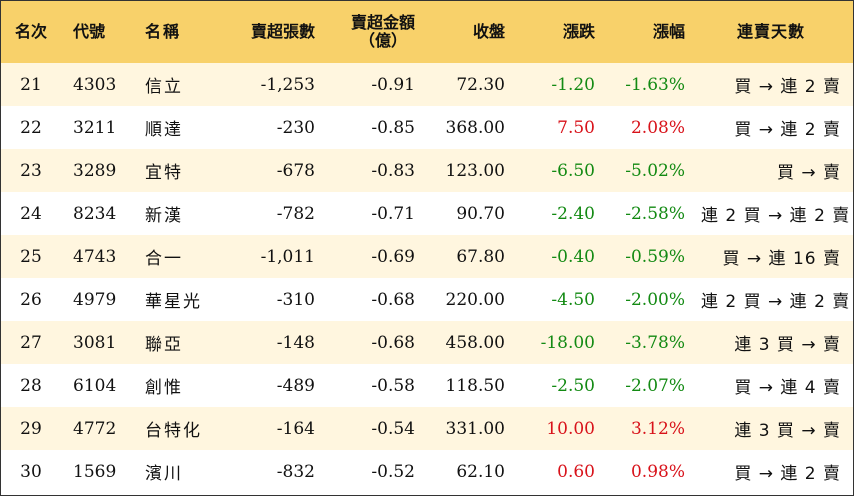 Image resolution: width=854 pixels, height=496 pixels. I want to click on cell-change-pct: 2.08%, so click(657, 127).